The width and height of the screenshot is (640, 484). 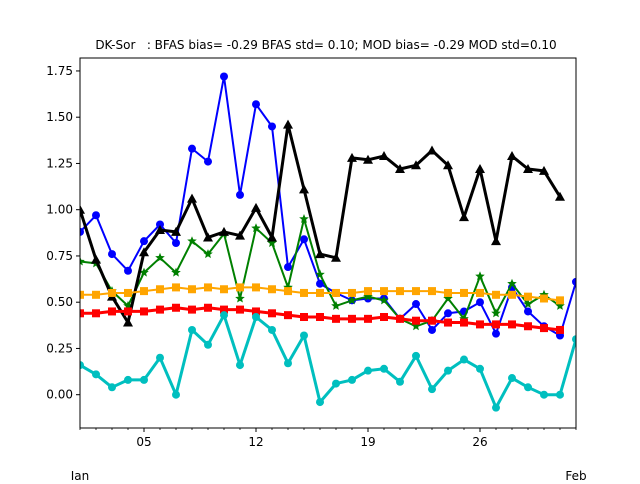 I want to click on y-tick-label: 1.50, so click(x=59, y=117).